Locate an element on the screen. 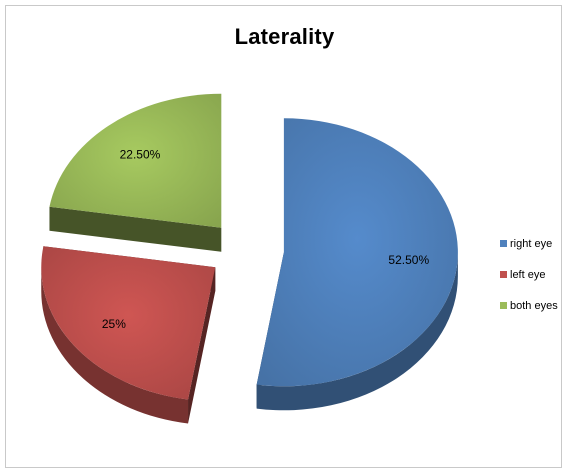  legend: right eye left eye both eyes is located at coordinates (533, 274).